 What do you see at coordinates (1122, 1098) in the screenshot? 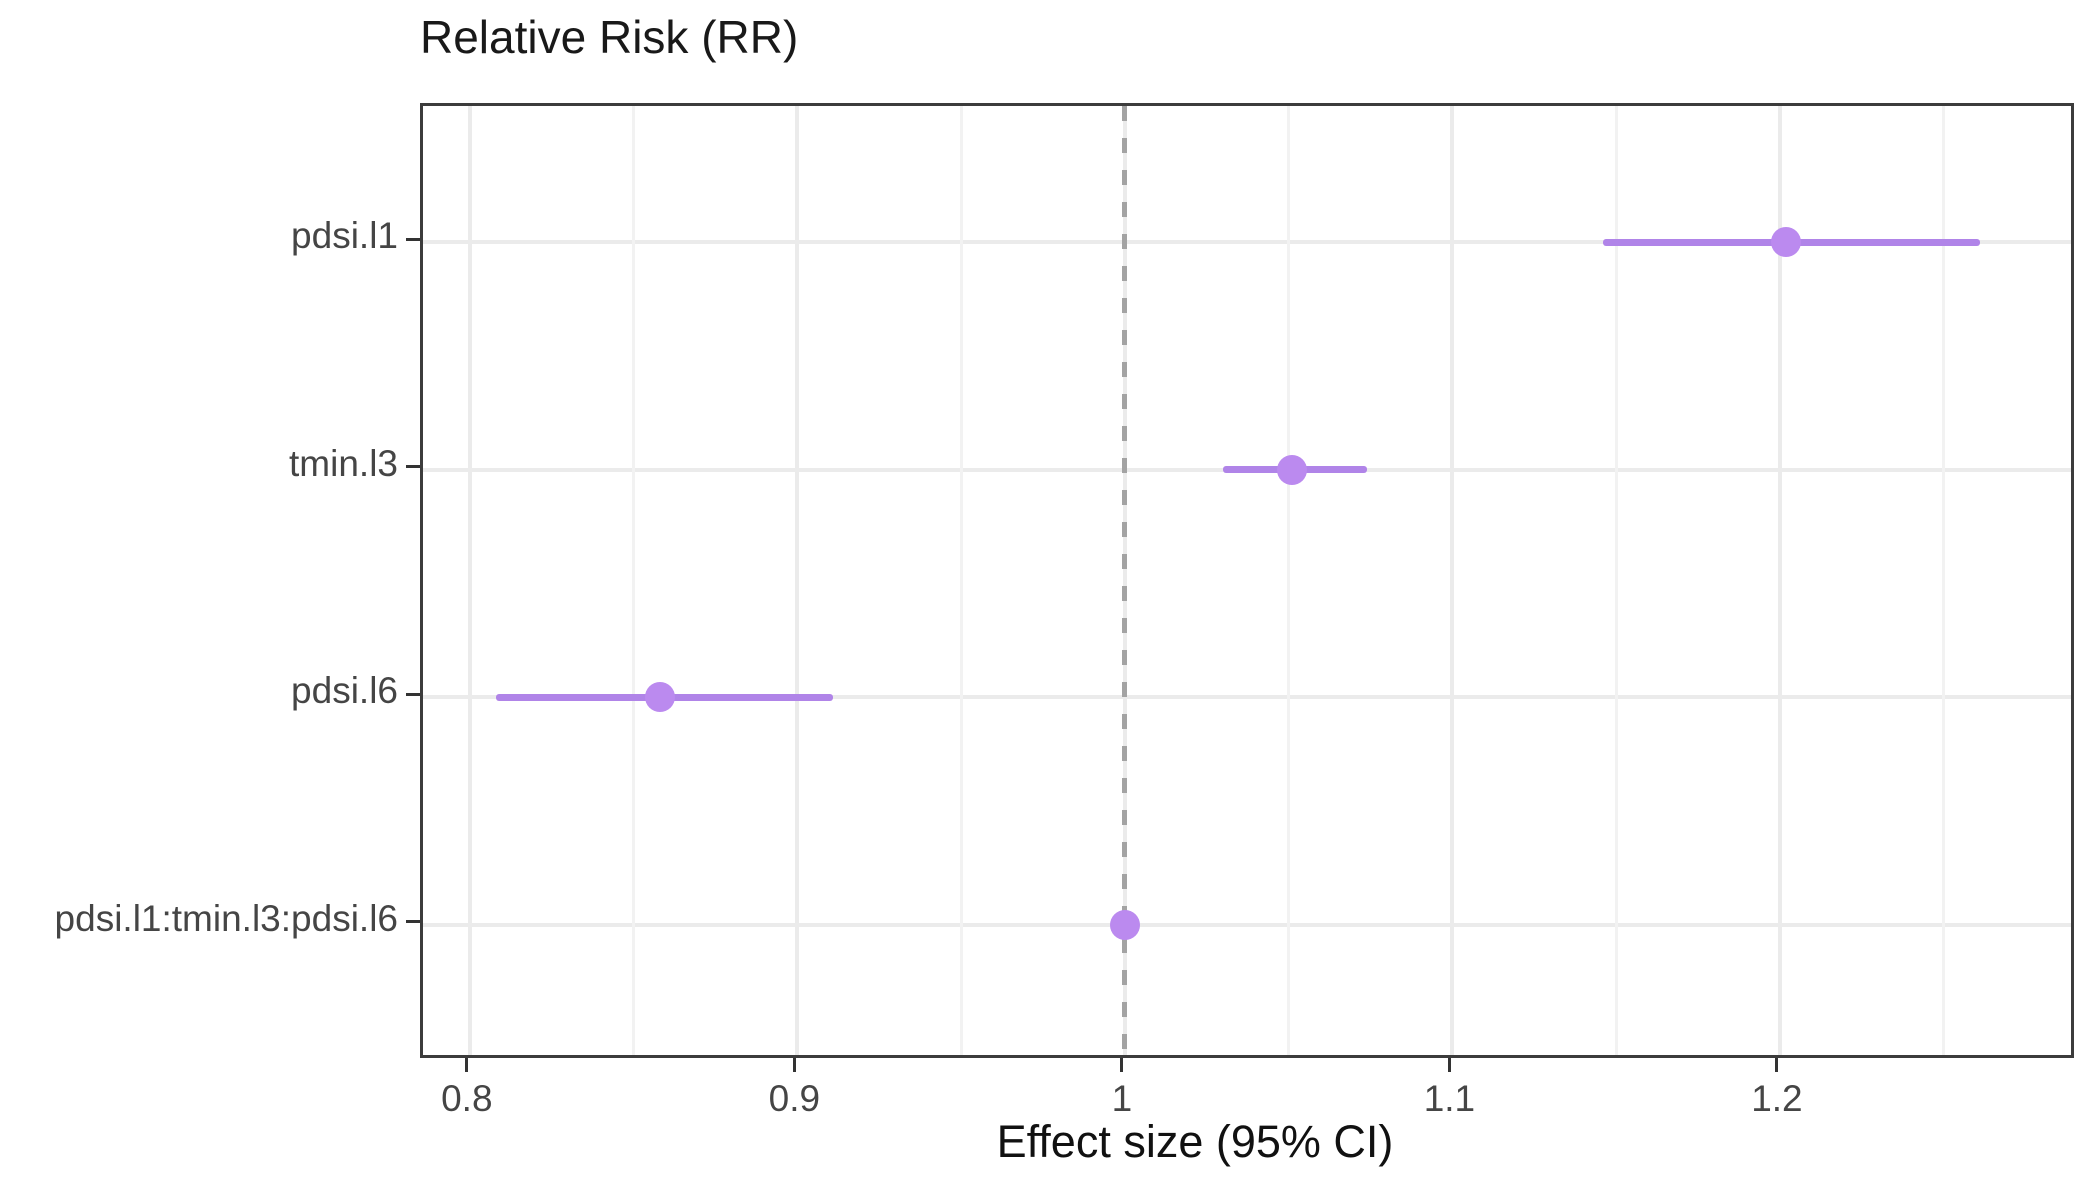
I see `x-tick-label: 1` at bounding box center [1122, 1098].